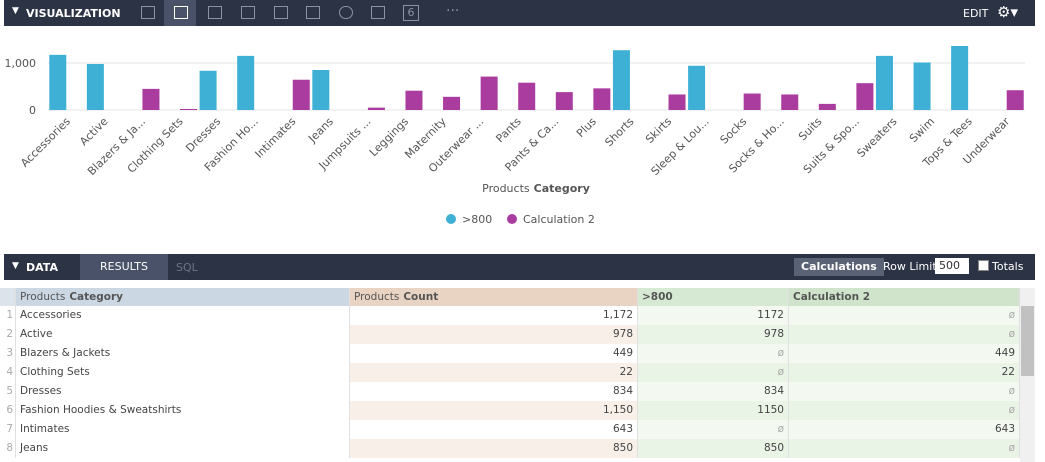 The width and height of the screenshot is (1045, 462). I want to click on row-limit-input: 500, so click(952, 266).